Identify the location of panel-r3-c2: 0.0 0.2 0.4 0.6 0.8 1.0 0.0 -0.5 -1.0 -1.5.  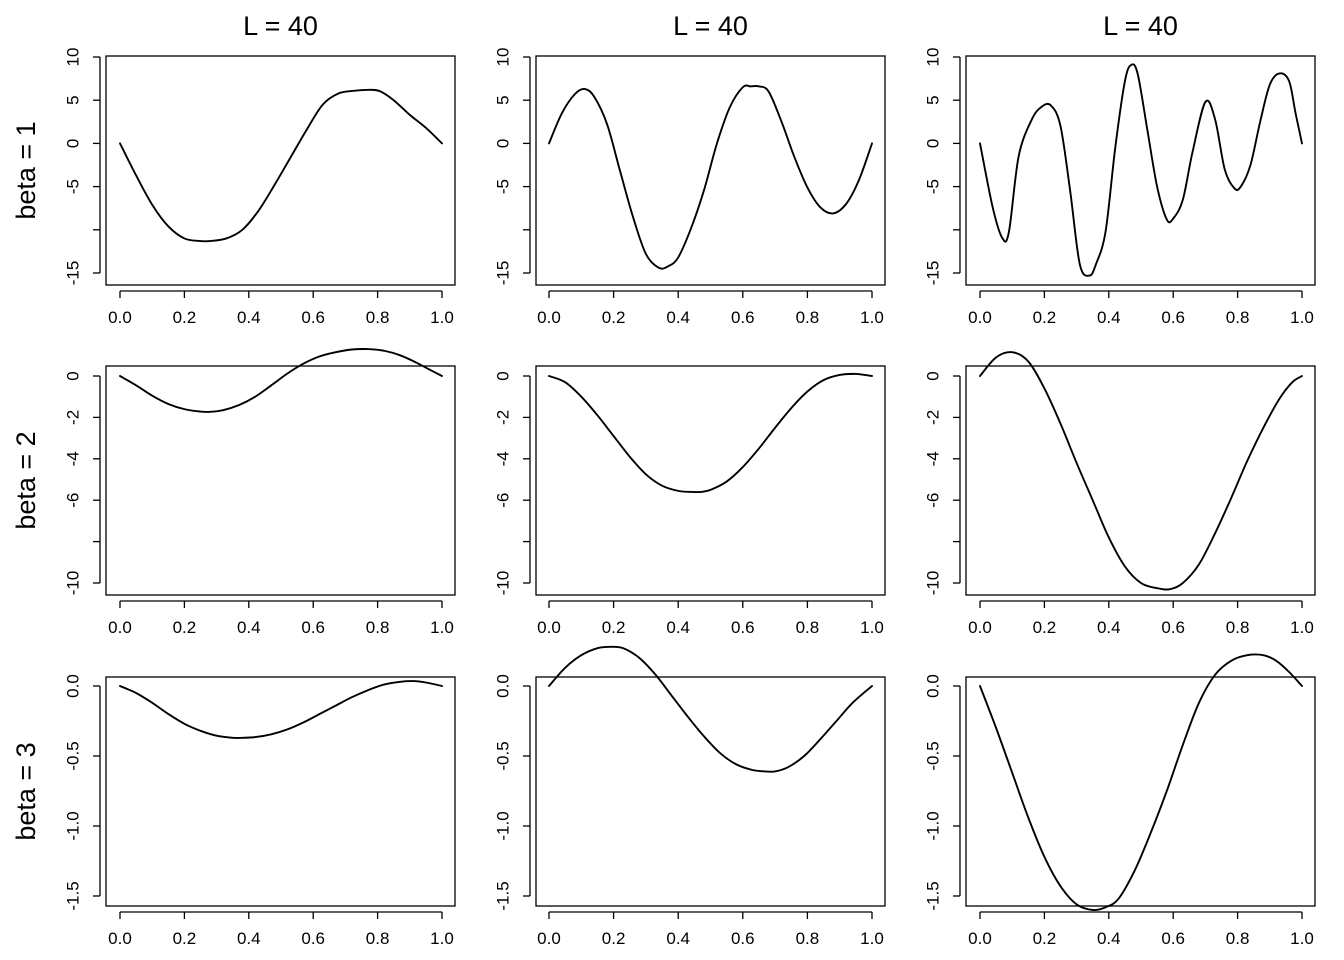
(689, 796).